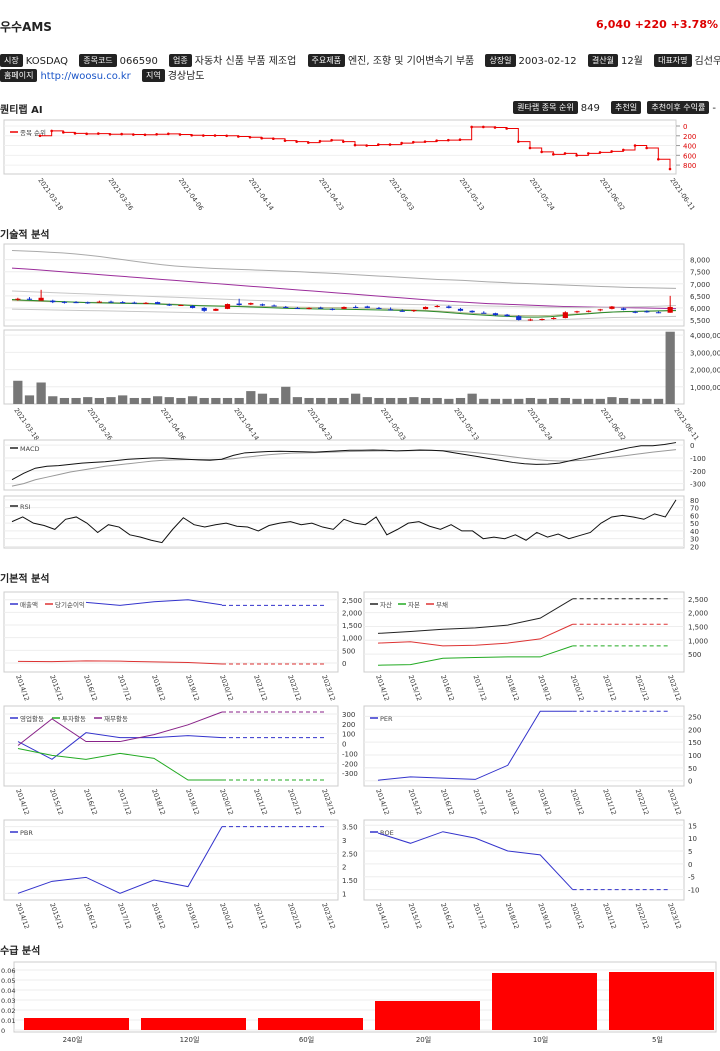 The height and width of the screenshot is (1051, 720). Describe the element at coordinates (401, 193) in the screenshot. I see `rank-xtick-label: 2021-05-03` at that location.